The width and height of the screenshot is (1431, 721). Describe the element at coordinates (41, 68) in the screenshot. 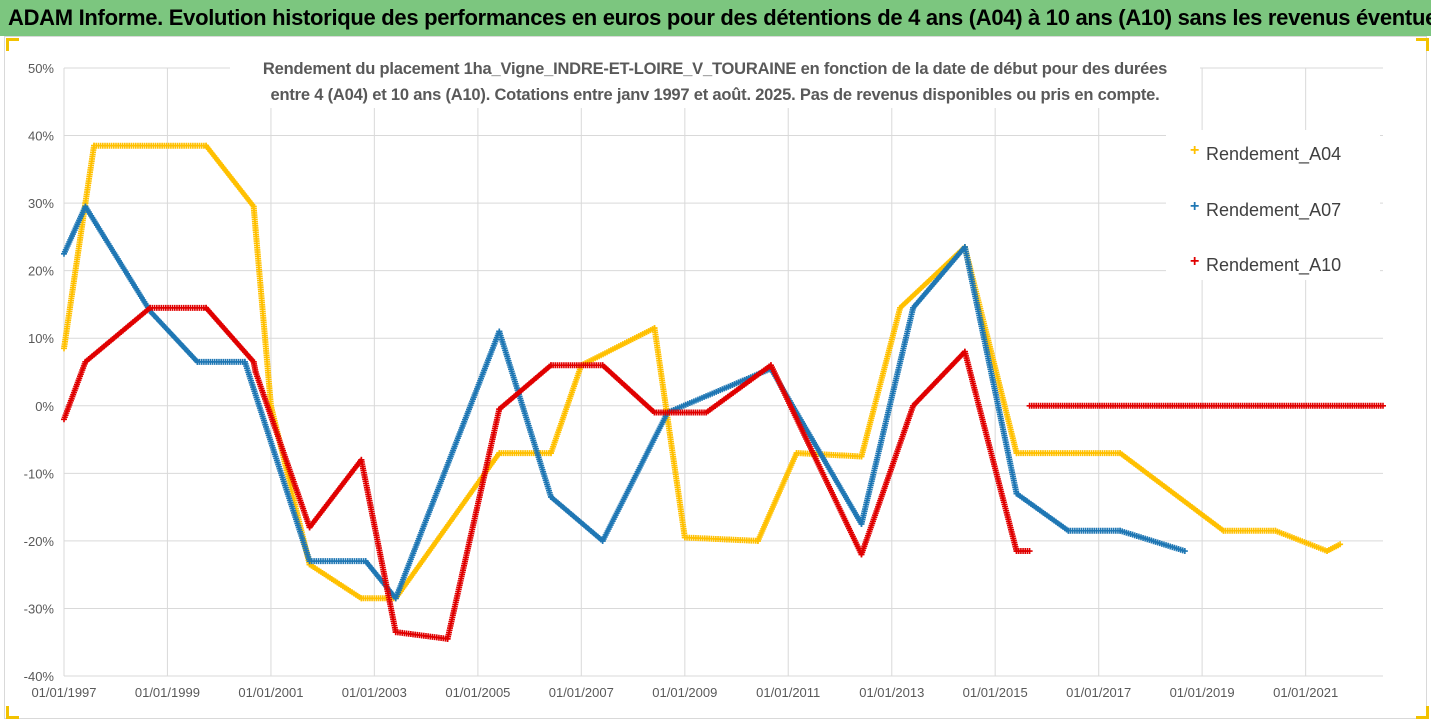

I see `y-tick-label: 50%` at that location.